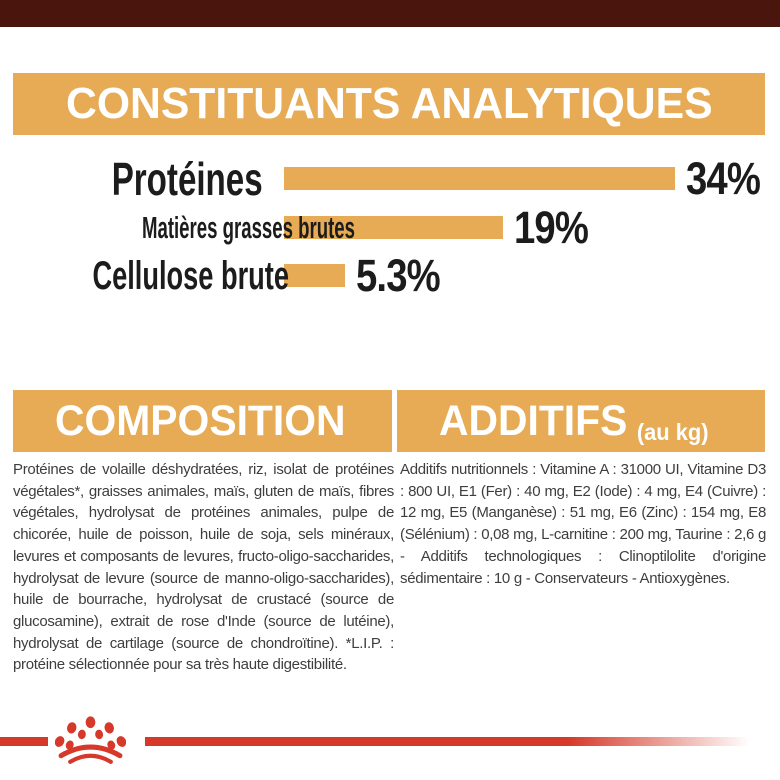  What do you see at coordinates (479, 178) in the screenshot?
I see `bar-proteines` at bounding box center [479, 178].